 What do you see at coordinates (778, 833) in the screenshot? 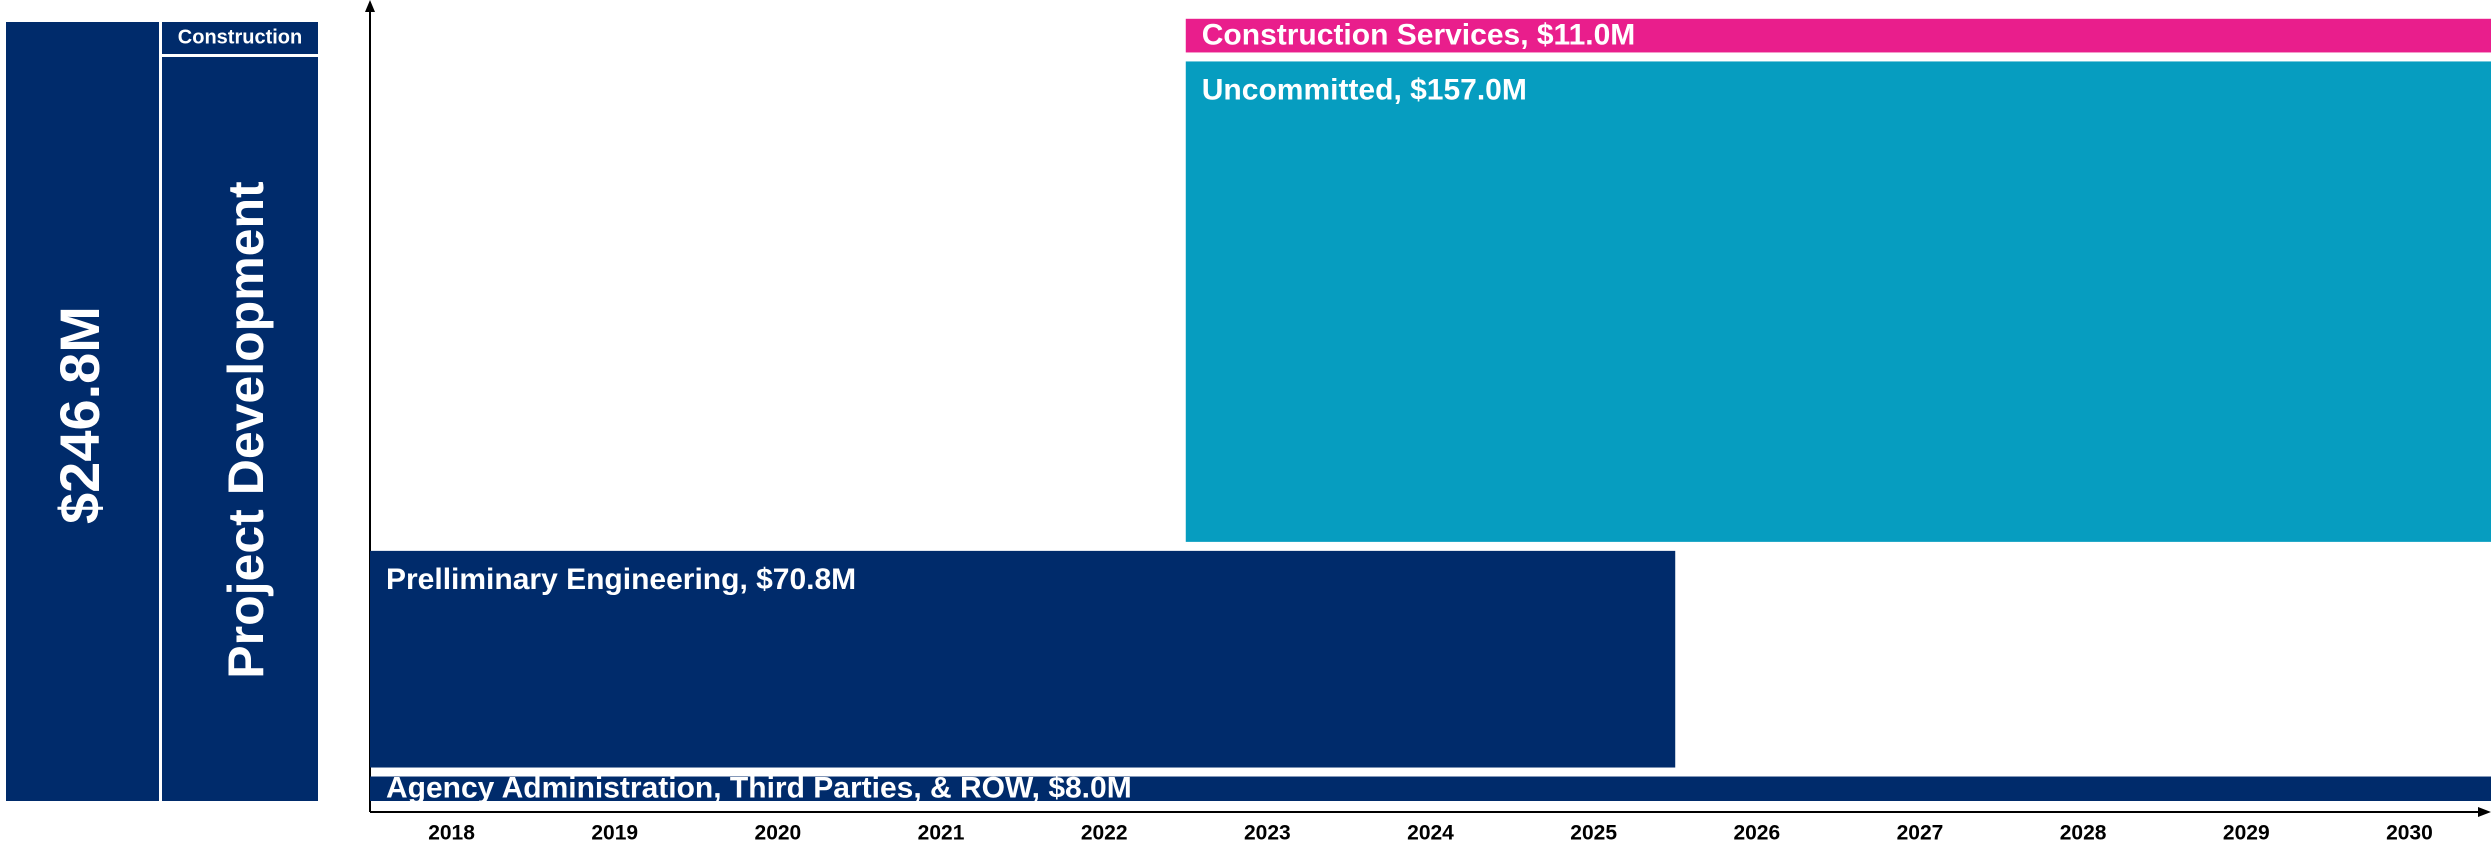
I see `x-tick-label: 2020` at bounding box center [778, 833].